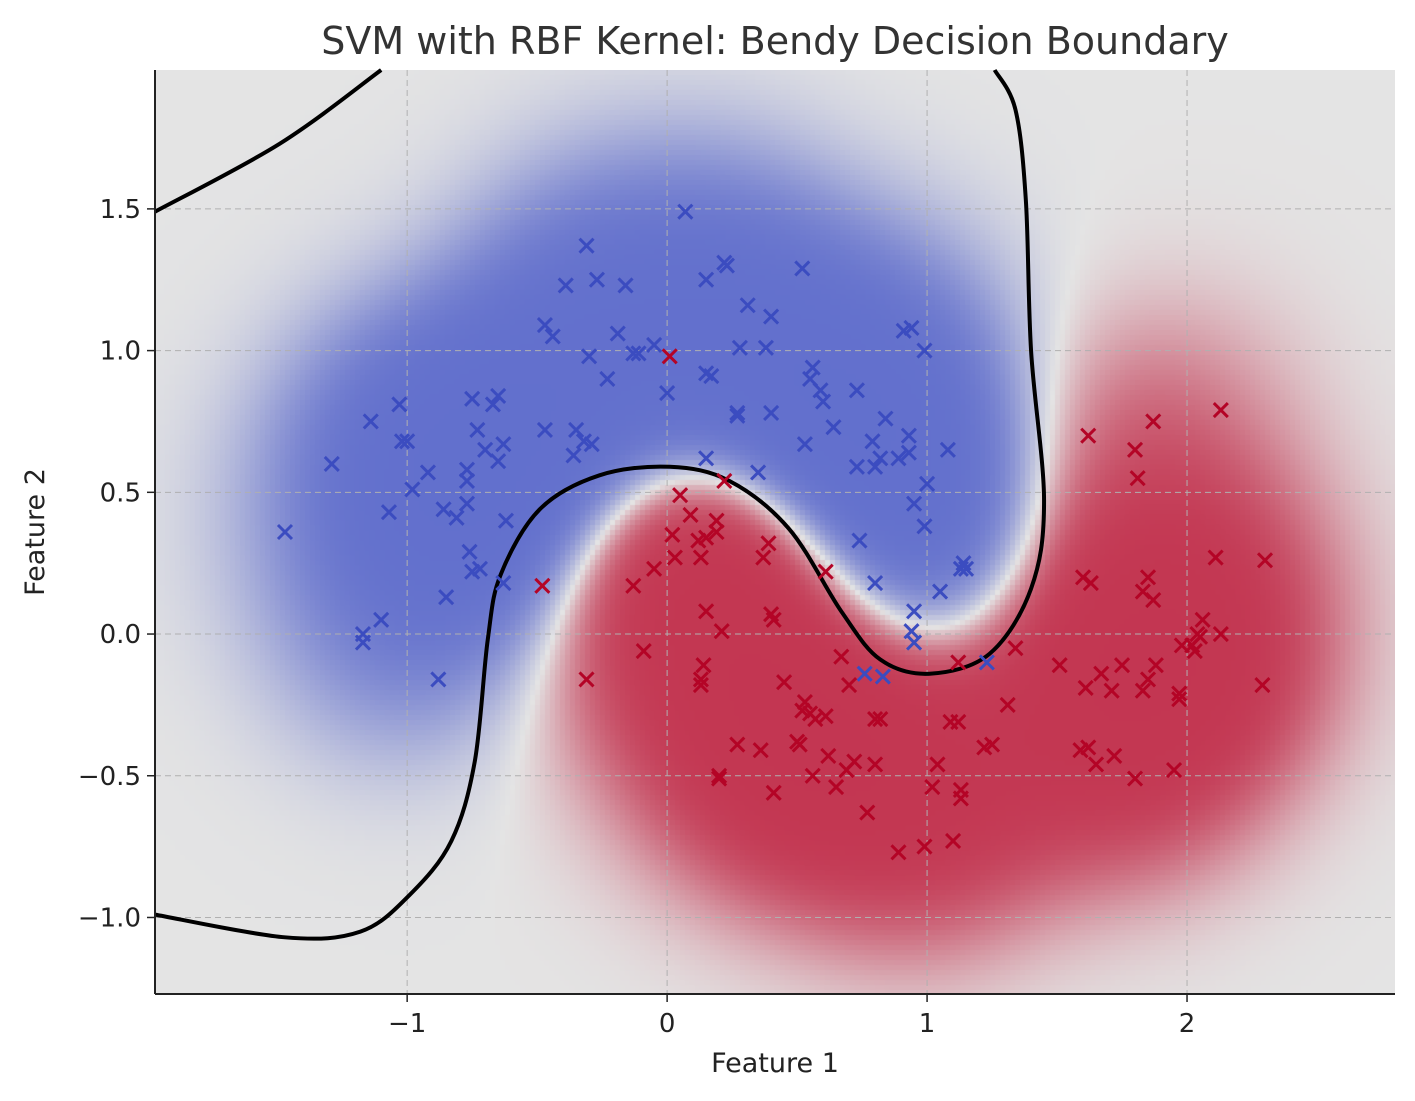 The width and height of the screenshot is (1415, 1101). I want to click on y-tick-label: 1.0, so click(120, 352).